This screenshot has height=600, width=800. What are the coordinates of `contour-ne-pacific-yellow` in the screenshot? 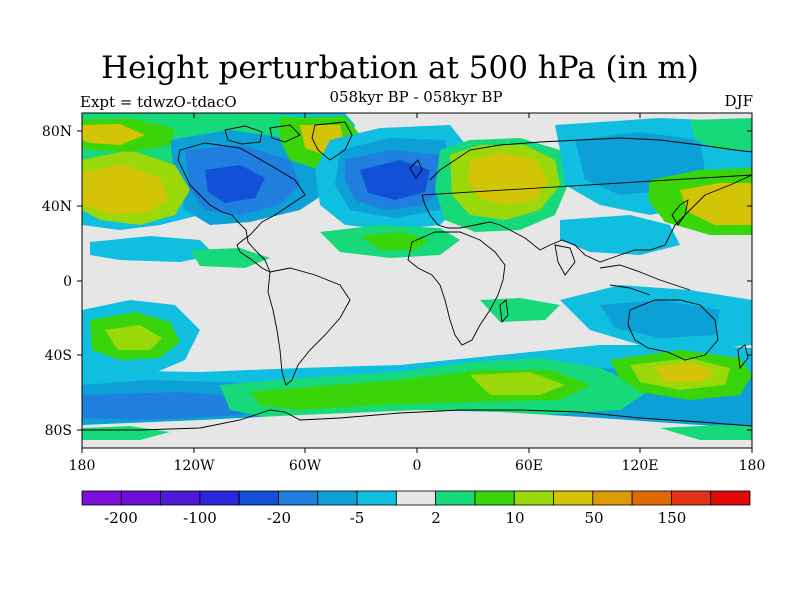 It's located at (716, 204).